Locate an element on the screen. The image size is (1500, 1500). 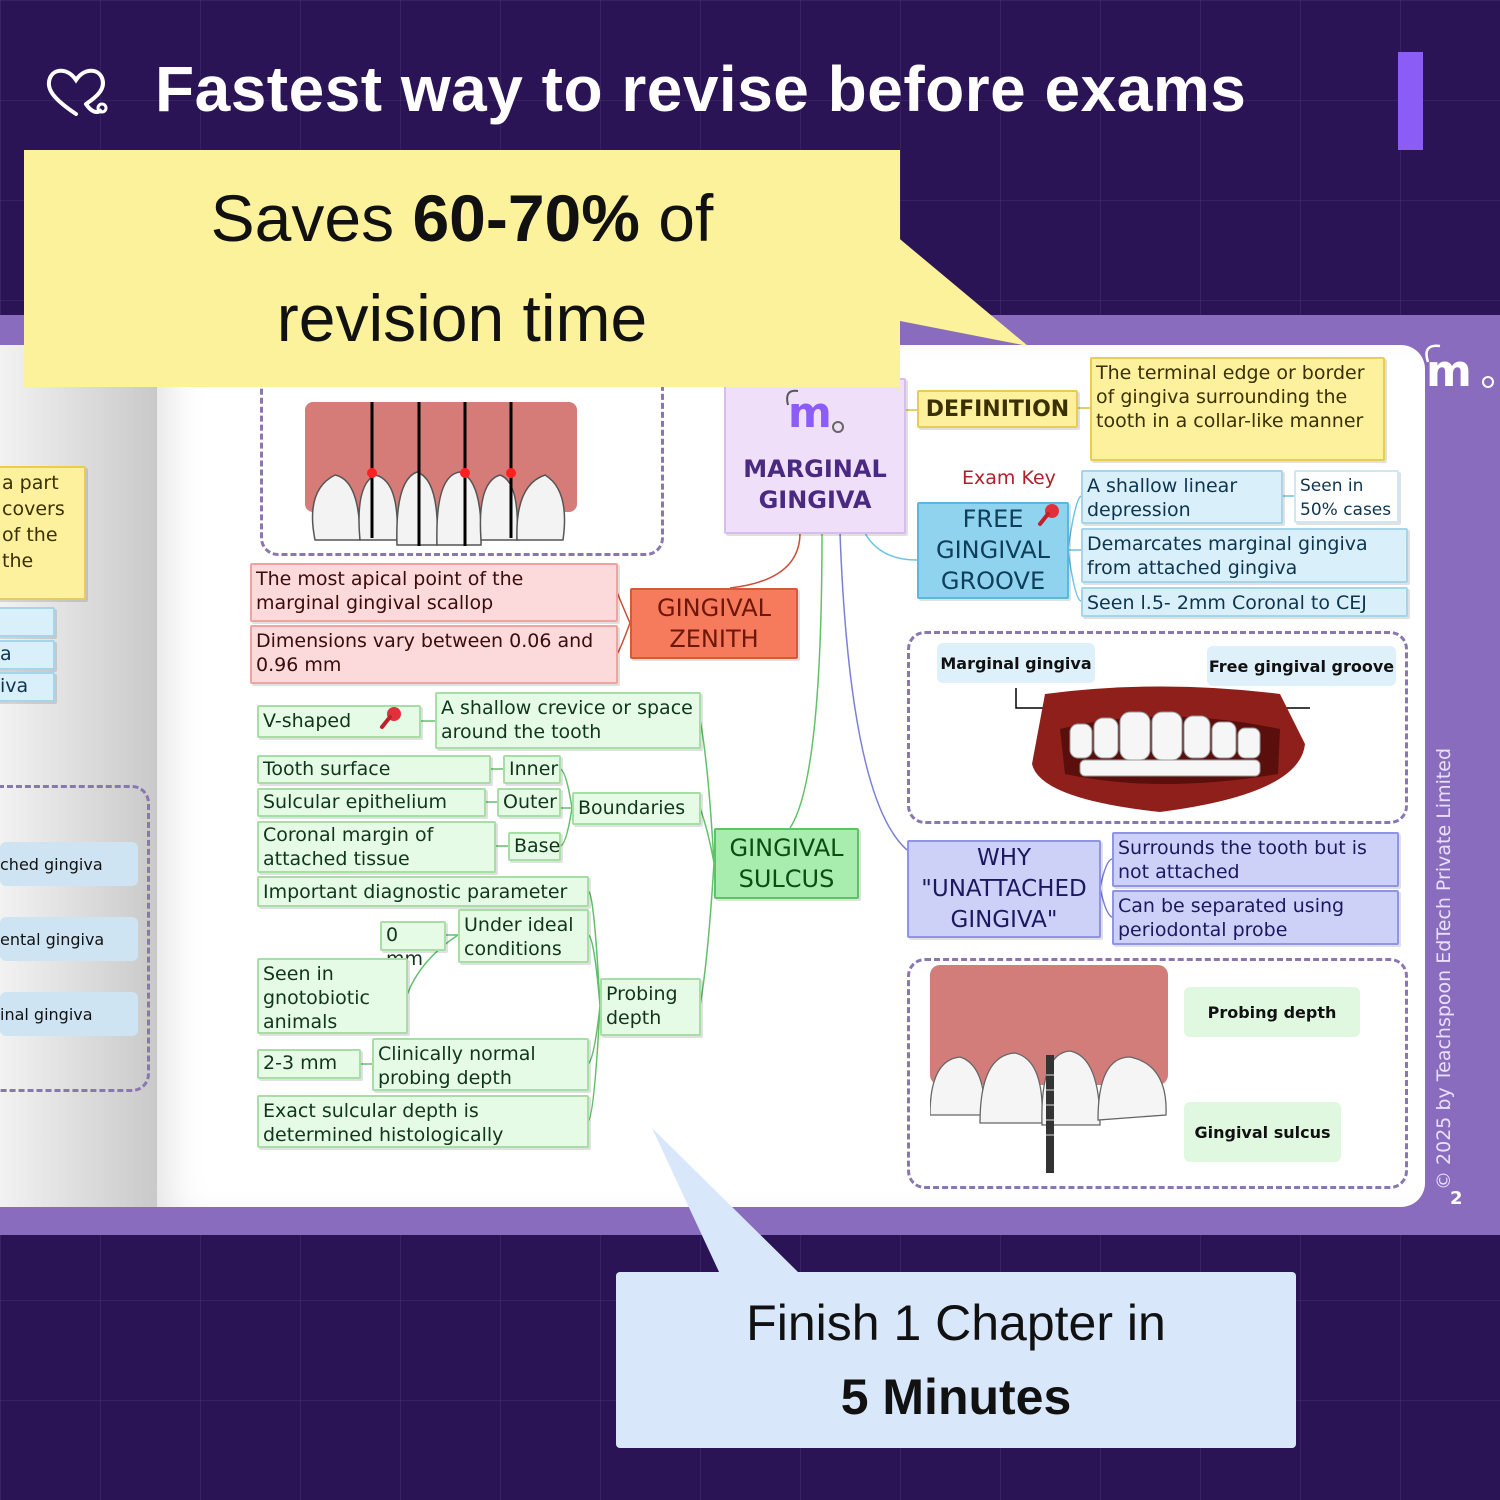
tooth-probe-illustration is located at coordinates (1049, 1069).